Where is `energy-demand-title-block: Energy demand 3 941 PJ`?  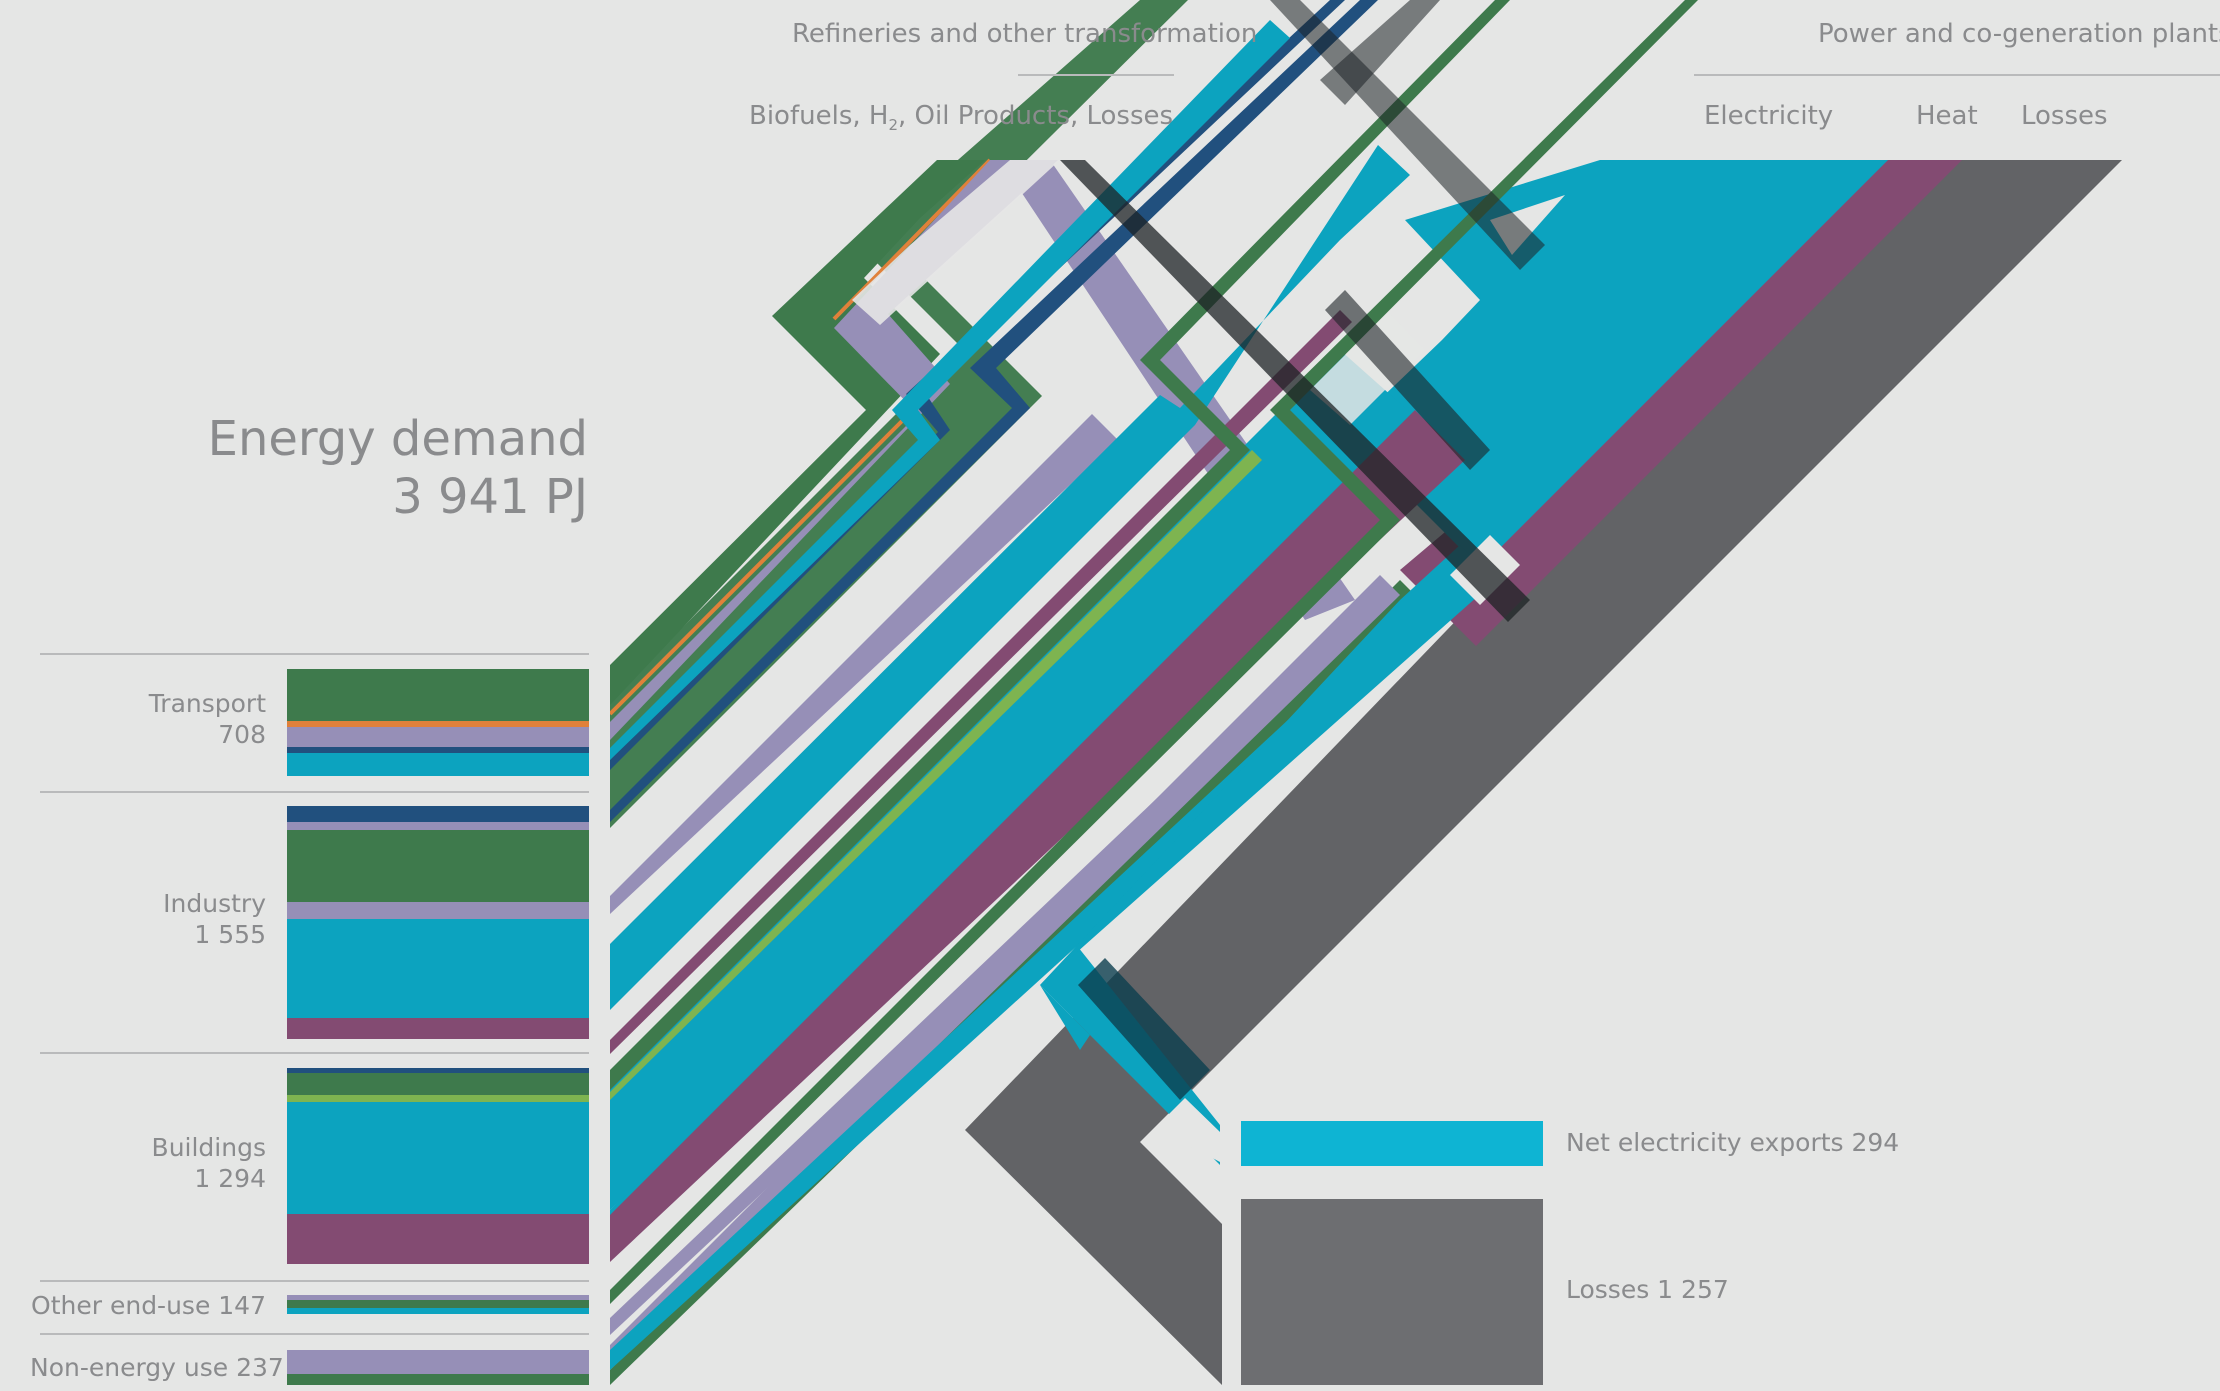
energy-demand-title-block: Energy demand 3 941 PJ is located at coordinates (398, 468).